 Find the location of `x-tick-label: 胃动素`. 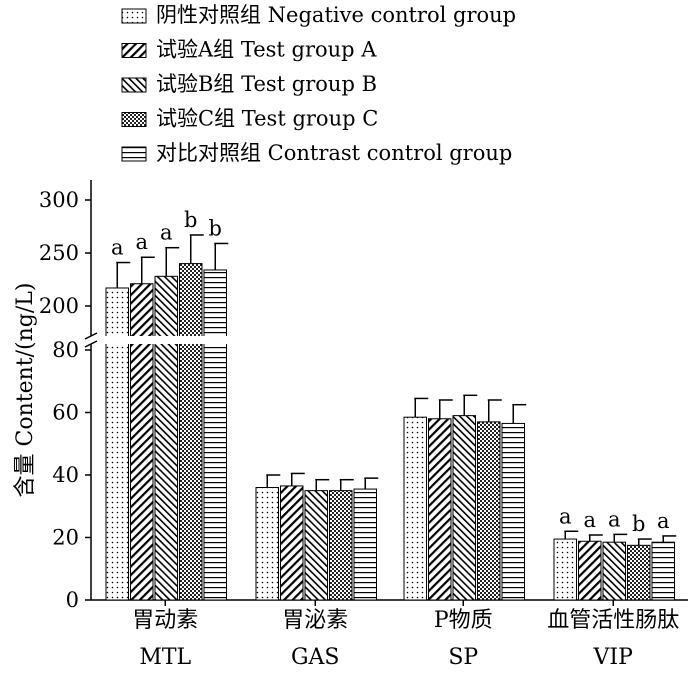

x-tick-label: 胃动素 is located at coordinates (165, 620).